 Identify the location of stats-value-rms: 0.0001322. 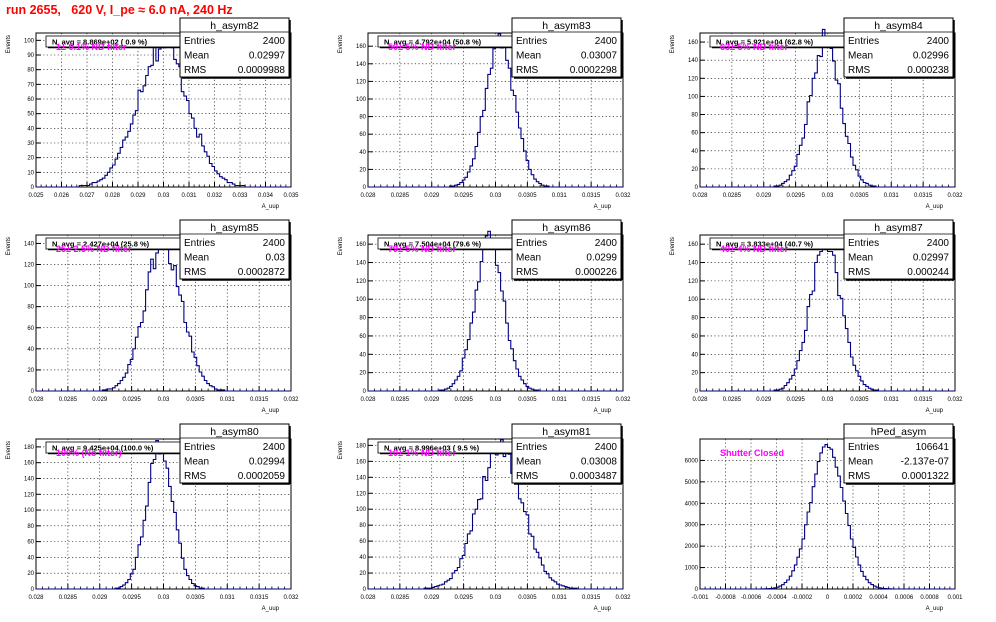
(926, 476).